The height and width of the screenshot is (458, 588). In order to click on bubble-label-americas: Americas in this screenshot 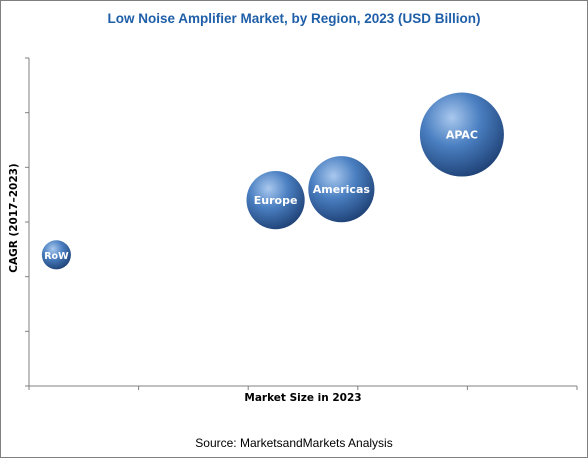, I will do `click(342, 189)`.